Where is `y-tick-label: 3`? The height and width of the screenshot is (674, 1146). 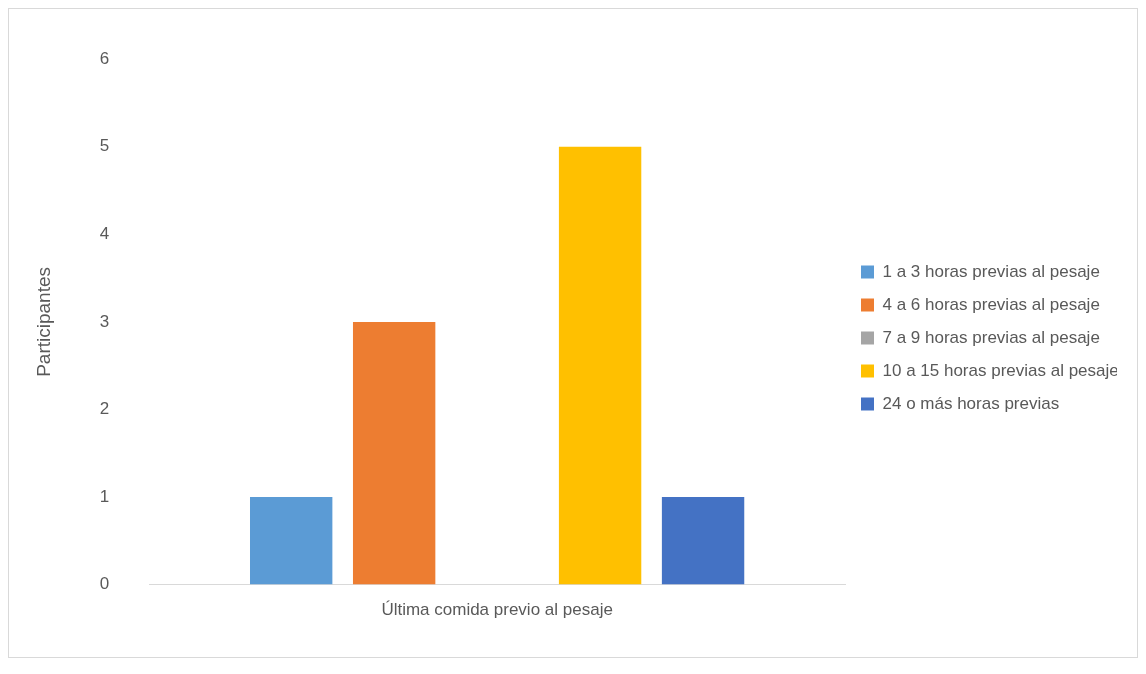
y-tick-label: 3 is located at coordinates (104, 321).